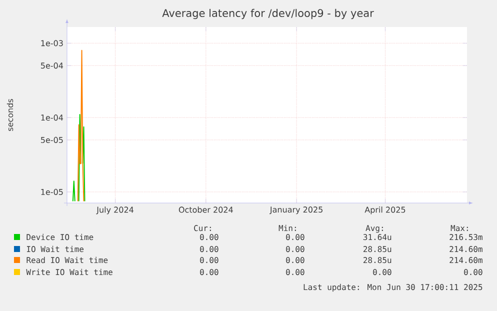  Describe the element at coordinates (80, 126) in the screenshot. I see `line-series` at that location.